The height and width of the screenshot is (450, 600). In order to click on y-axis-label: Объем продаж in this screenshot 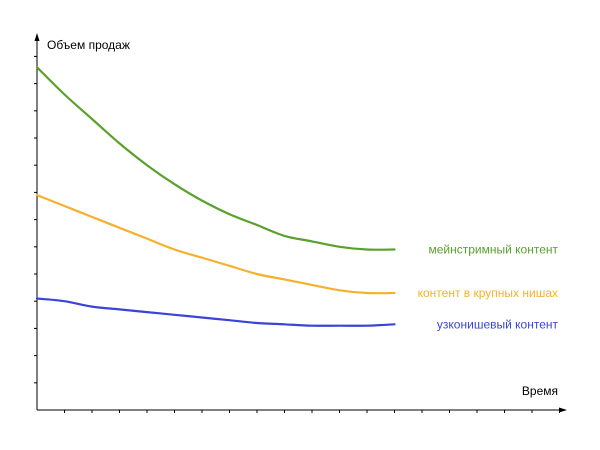, I will do `click(88, 45)`.